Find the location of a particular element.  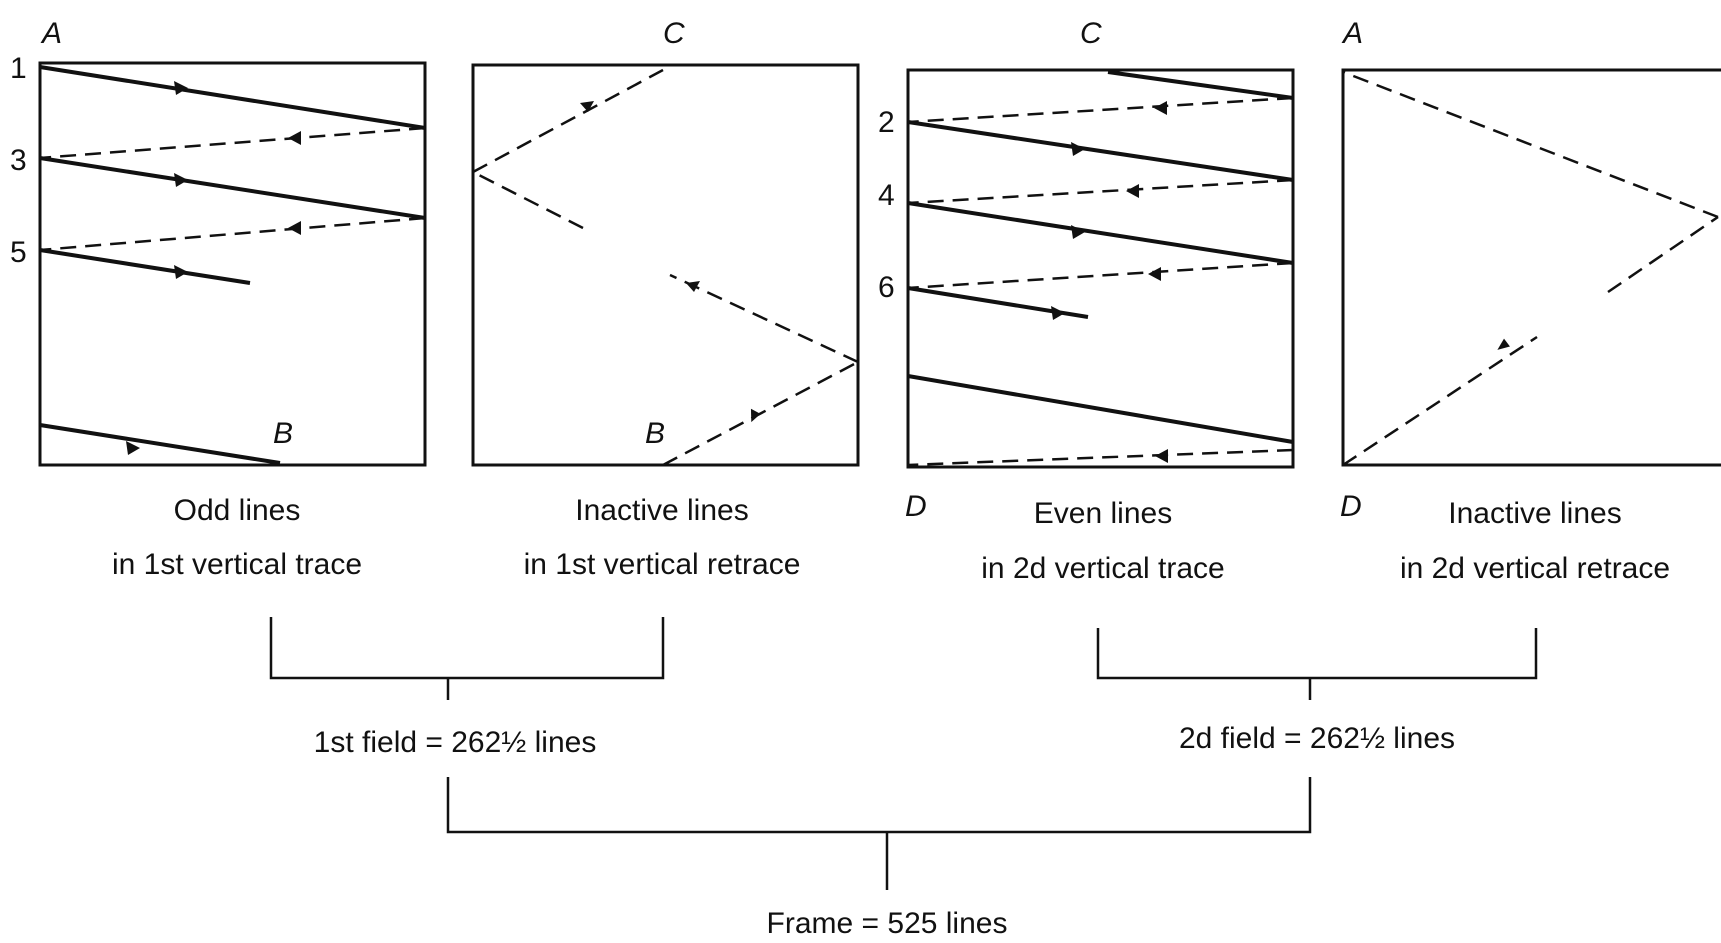

line-number-1: 1 is located at coordinates (18, 68).